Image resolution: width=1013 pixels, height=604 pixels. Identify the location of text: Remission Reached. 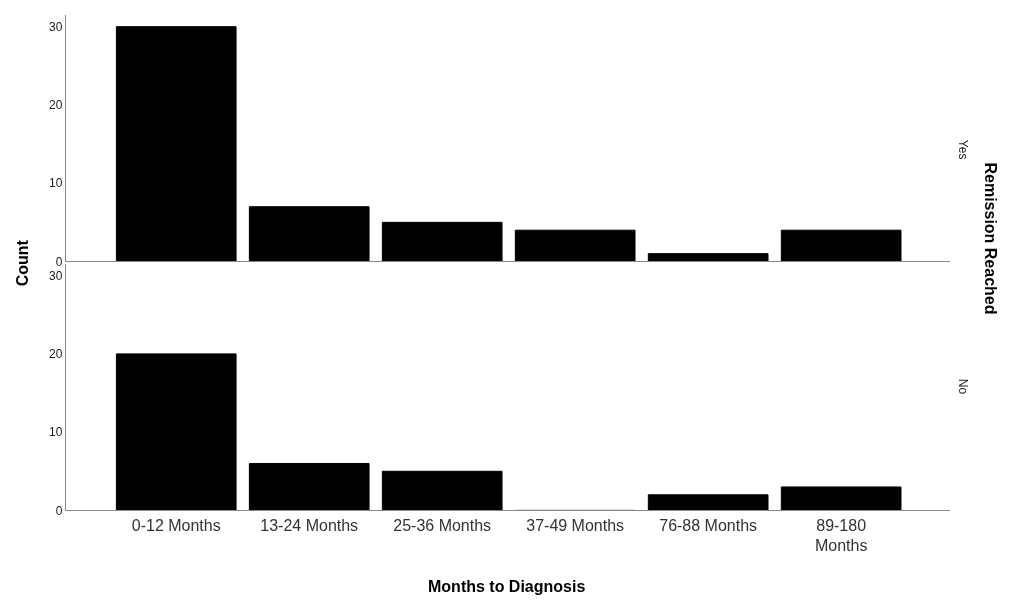
(991, 238).